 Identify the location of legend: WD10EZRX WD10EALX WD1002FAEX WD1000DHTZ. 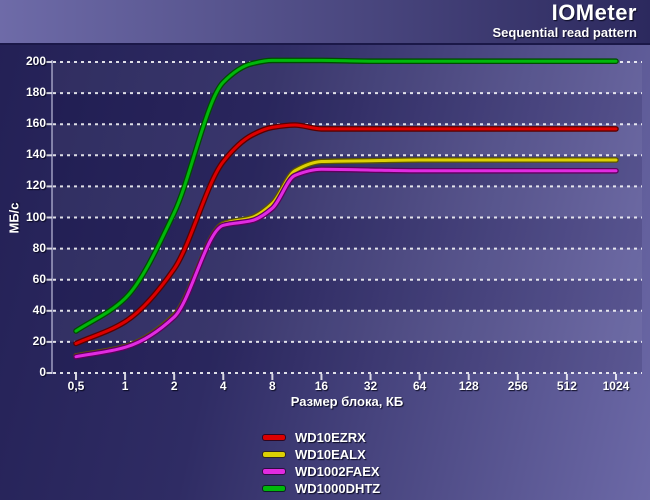
(321, 463).